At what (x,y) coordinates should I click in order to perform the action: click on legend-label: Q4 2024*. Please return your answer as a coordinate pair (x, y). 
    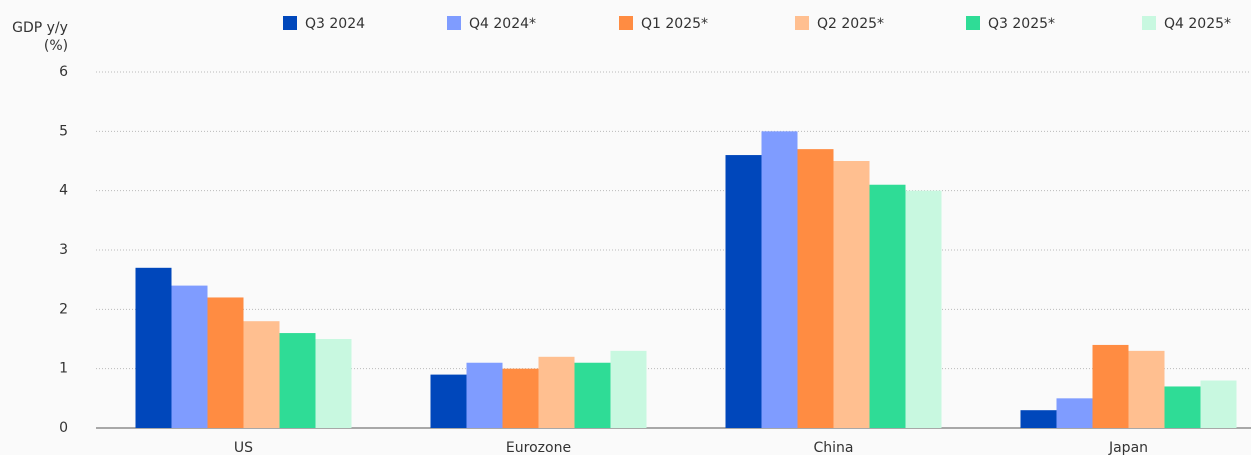
    Looking at the image, I should click on (502, 24).